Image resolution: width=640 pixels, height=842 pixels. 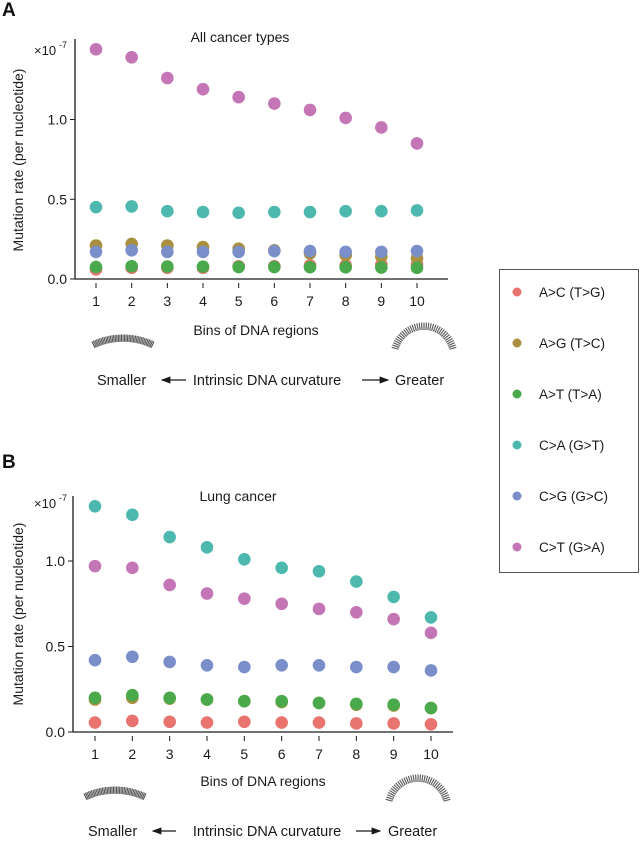 I want to click on legend-item: A>T (T>A), so click(x=557, y=394).